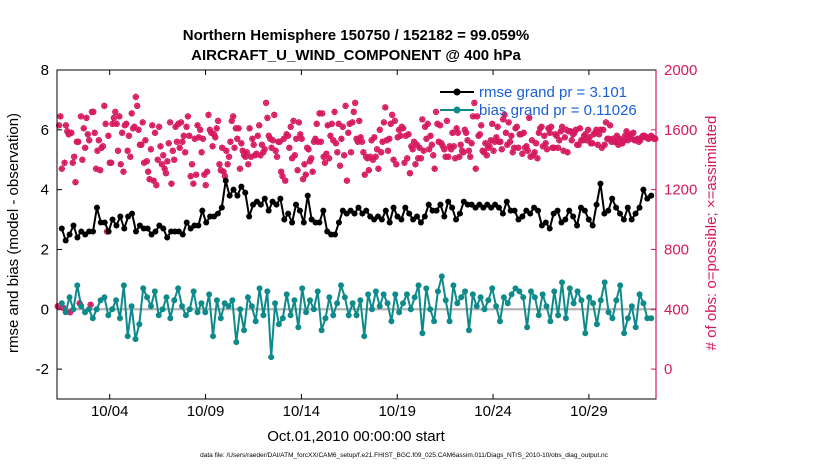 This screenshot has width=830, height=470. What do you see at coordinates (676, 249) in the screenshot?
I see `y-tick-label-right: 800` at bounding box center [676, 249].